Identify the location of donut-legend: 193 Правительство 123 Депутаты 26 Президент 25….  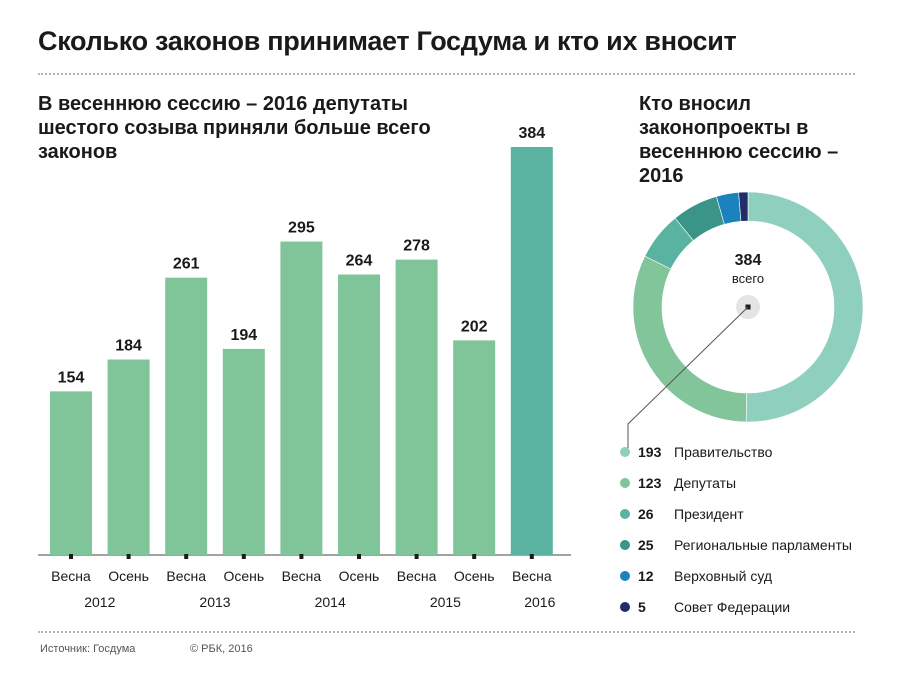
(755, 529).